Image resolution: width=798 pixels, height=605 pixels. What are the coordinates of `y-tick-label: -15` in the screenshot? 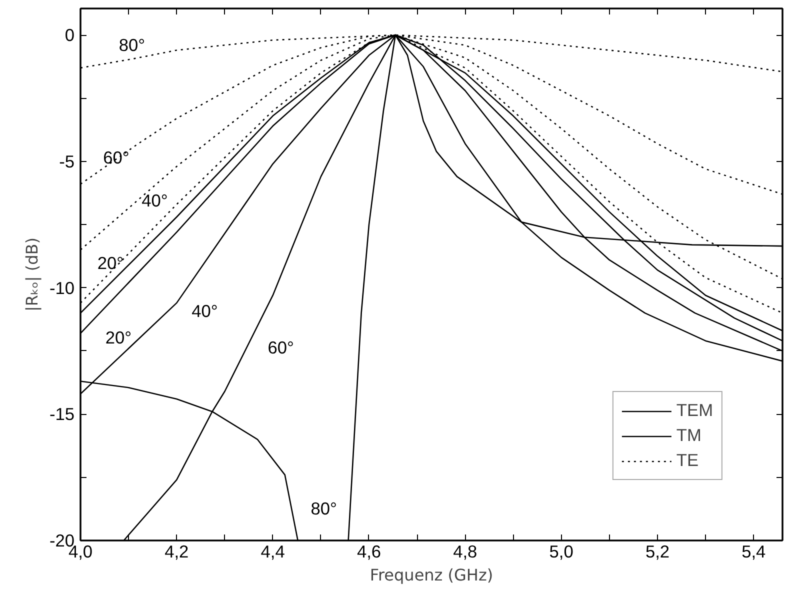 It's located at (61, 414).